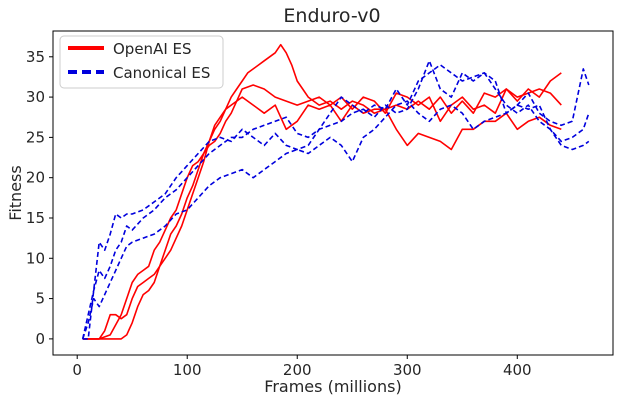 The height and width of the screenshot is (402, 618). Describe the element at coordinates (517, 370) in the screenshot. I see `x-tick-label: 400` at that location.